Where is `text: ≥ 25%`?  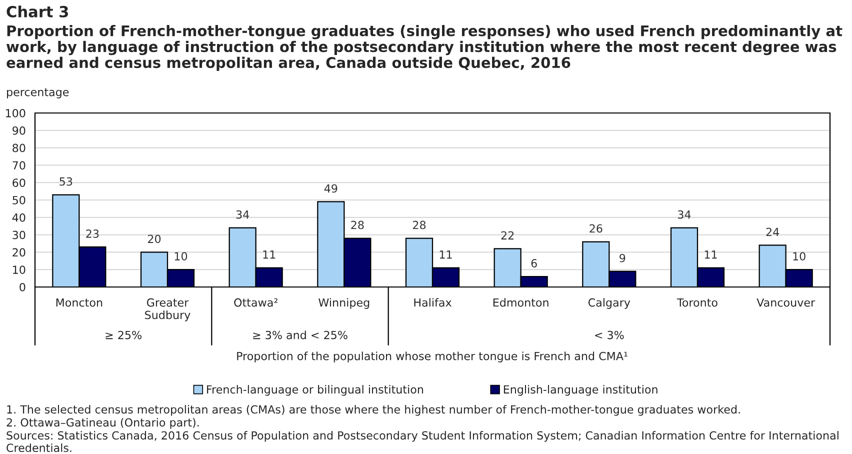
text: ≥ 25% is located at coordinates (124, 335).